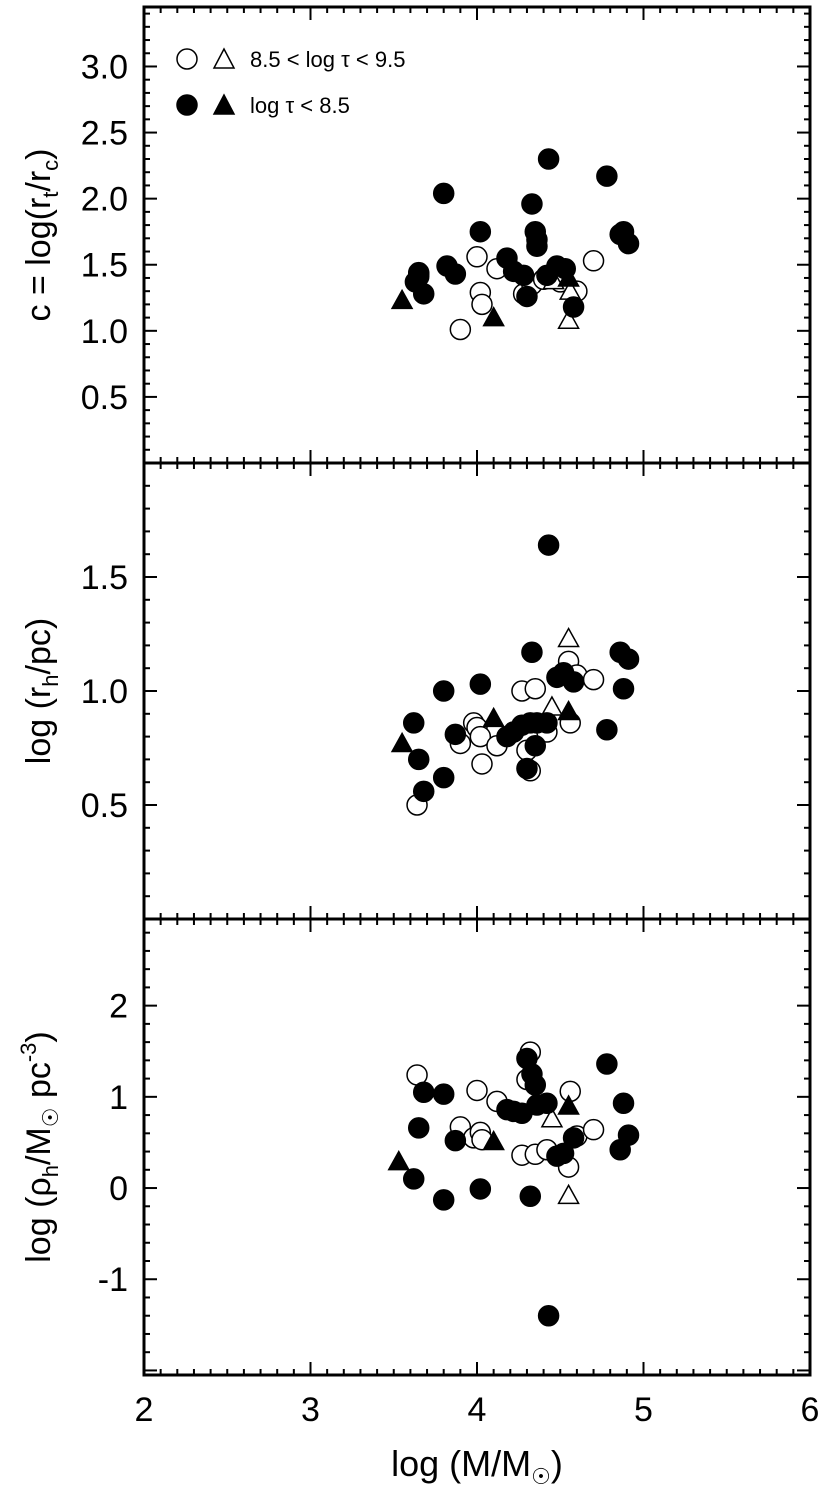 This screenshot has width=830, height=1489. Describe the element at coordinates (224, 58) in the screenshot. I see `legend-open-triangle-icon` at that location.